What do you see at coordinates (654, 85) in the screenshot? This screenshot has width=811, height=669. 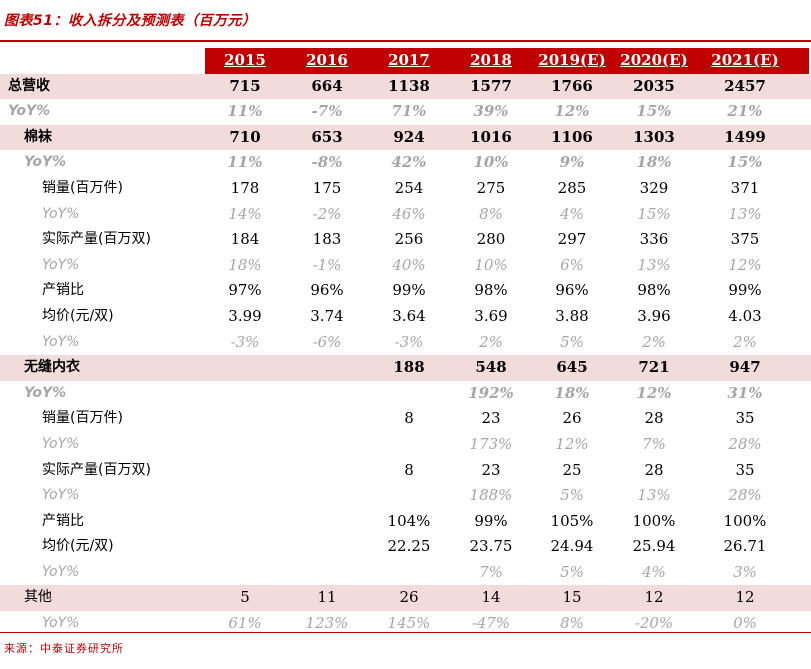 I see `value-cell: 2035` at bounding box center [654, 85].